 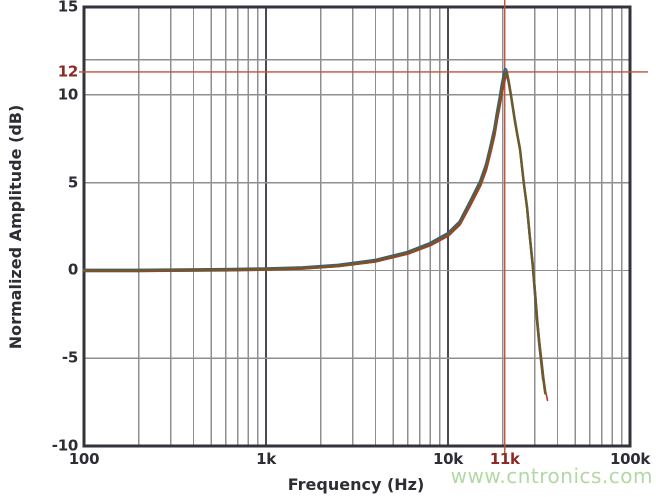 I want to click on y-tick-0: 0, so click(x=72, y=269).